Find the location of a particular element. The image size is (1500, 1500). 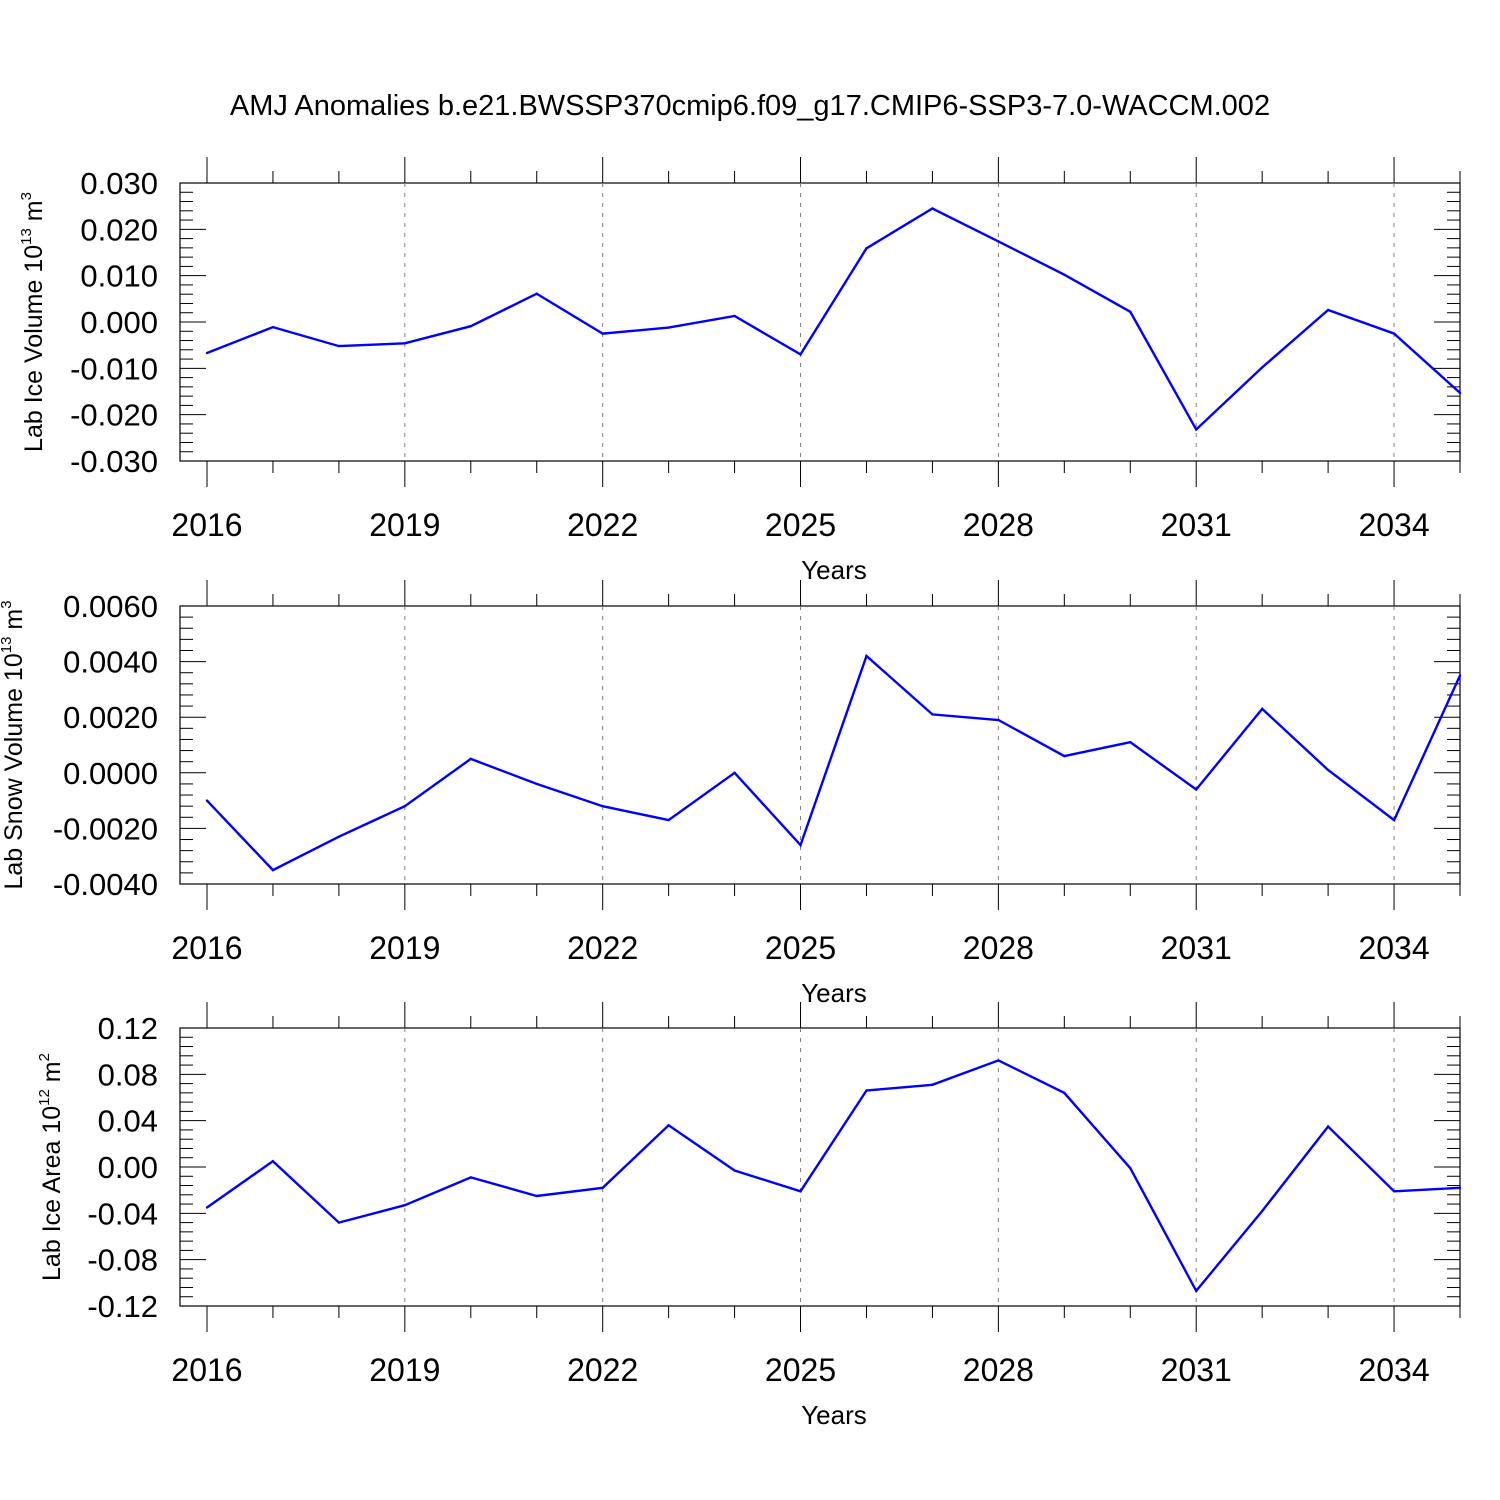

y-axis-label: Lab Ice Area 1012 m2 is located at coordinates (51, 1167).